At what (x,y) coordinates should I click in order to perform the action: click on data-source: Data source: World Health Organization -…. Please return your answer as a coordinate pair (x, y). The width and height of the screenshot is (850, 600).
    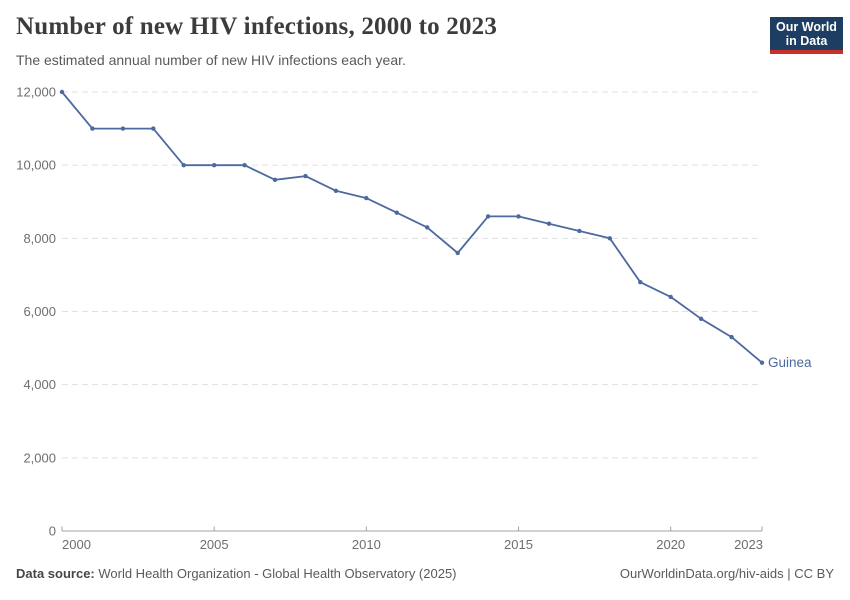
    Looking at the image, I should click on (236, 573).